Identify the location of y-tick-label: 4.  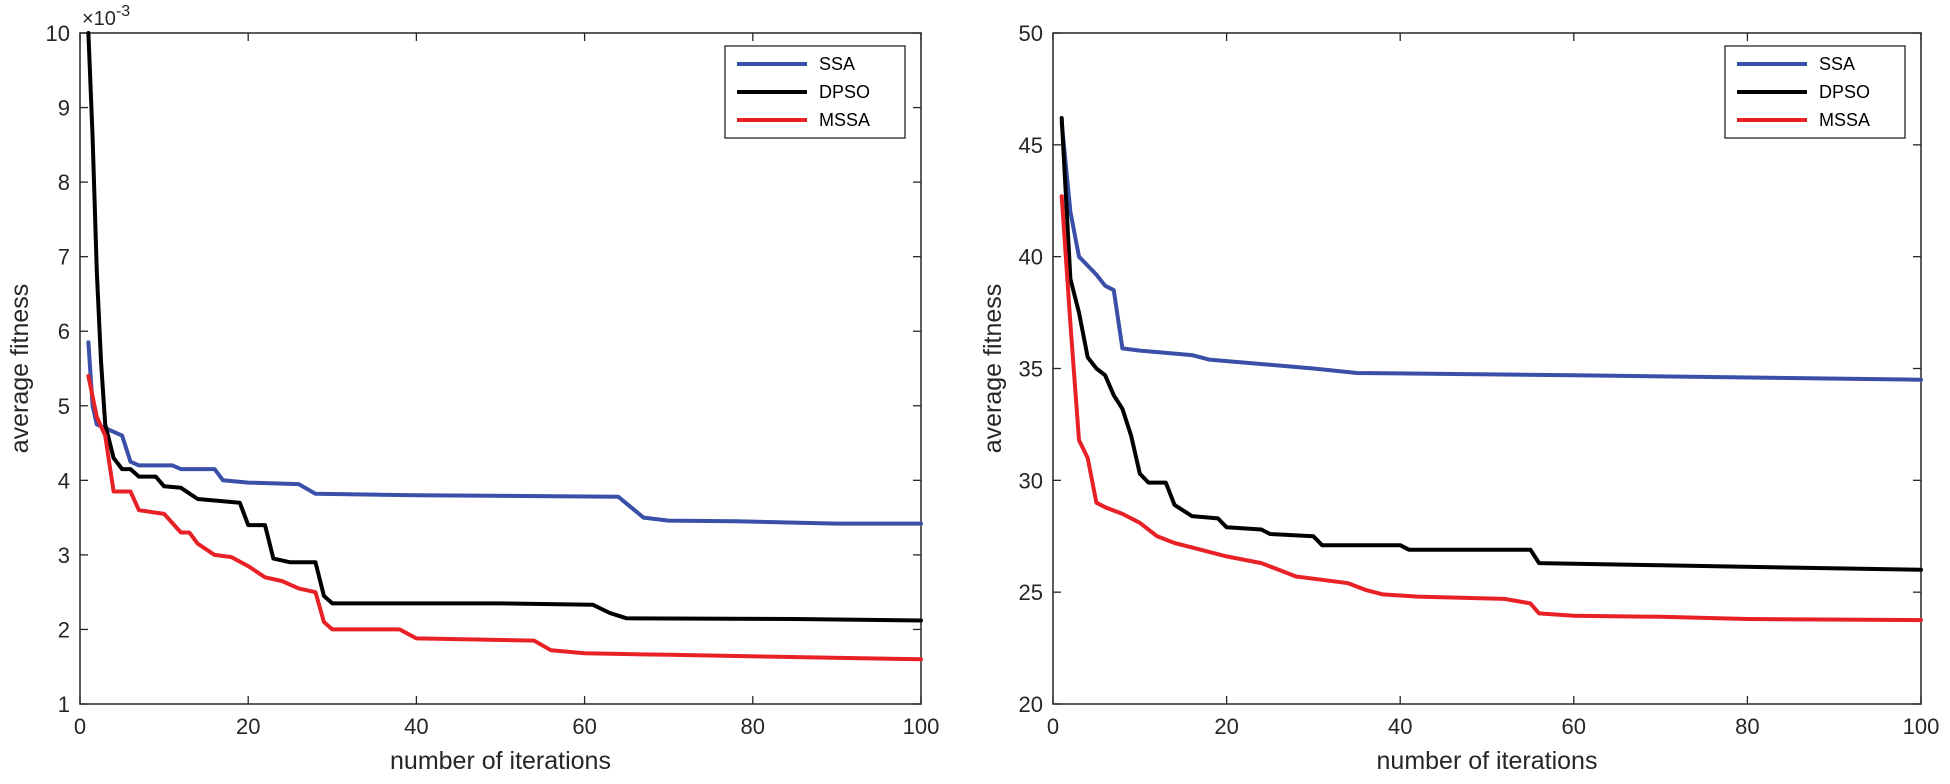
(64, 480).